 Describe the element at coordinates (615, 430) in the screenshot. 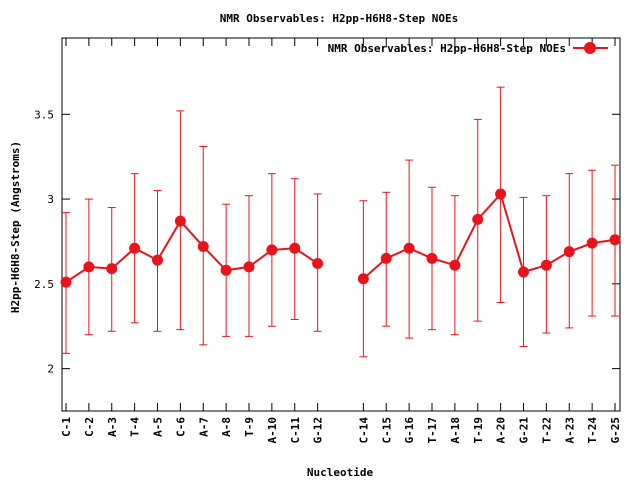

I see `x-tick-label: G-25` at that location.